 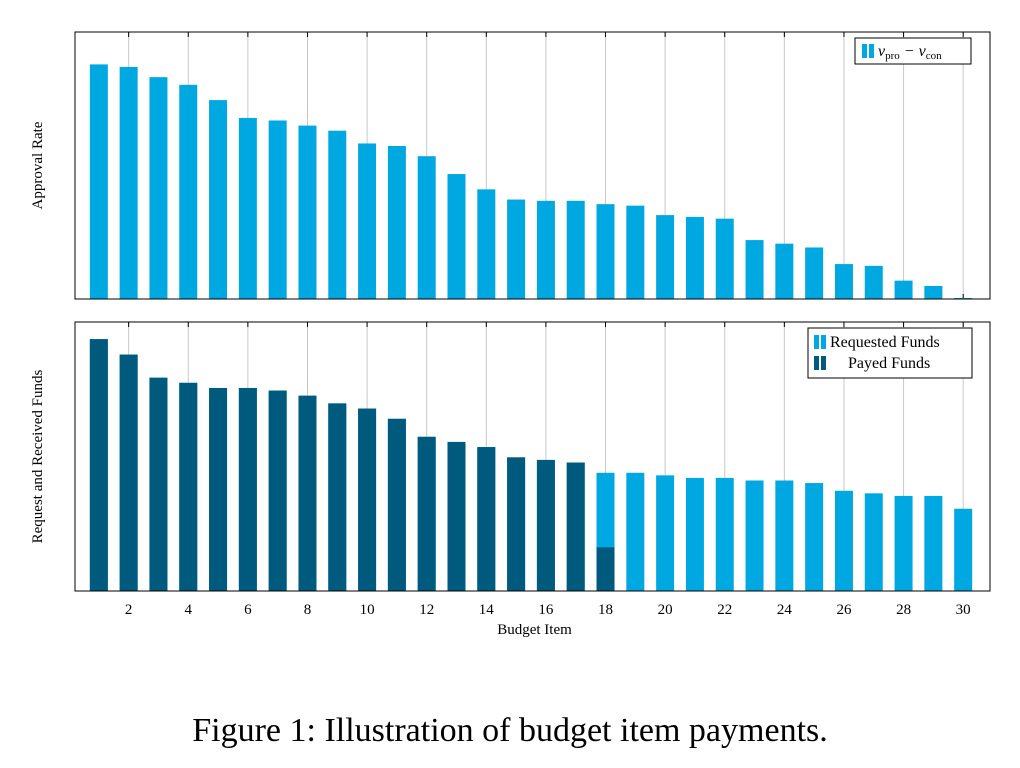 What do you see at coordinates (963, 610) in the screenshot?
I see `x-tick-label: 30` at bounding box center [963, 610].